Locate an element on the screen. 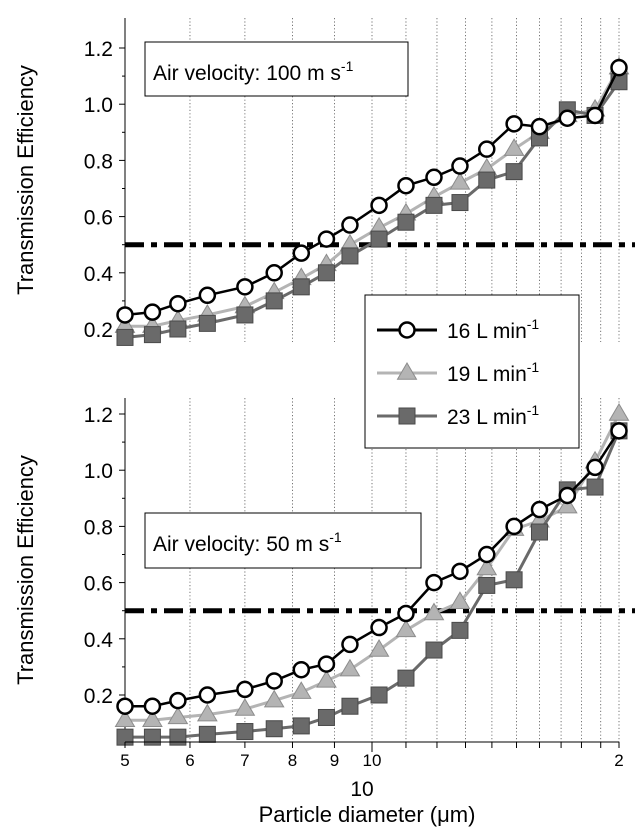 The image size is (635, 829). legend-item: 23 L min-1 is located at coordinates (458, 415).